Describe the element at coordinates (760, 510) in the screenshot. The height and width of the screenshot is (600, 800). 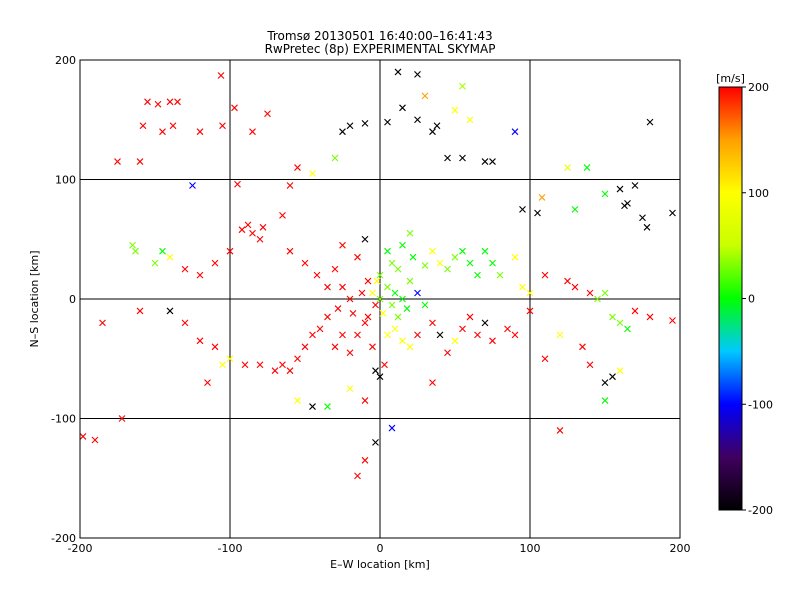
I see `colorbar-tick-label: -200` at that location.